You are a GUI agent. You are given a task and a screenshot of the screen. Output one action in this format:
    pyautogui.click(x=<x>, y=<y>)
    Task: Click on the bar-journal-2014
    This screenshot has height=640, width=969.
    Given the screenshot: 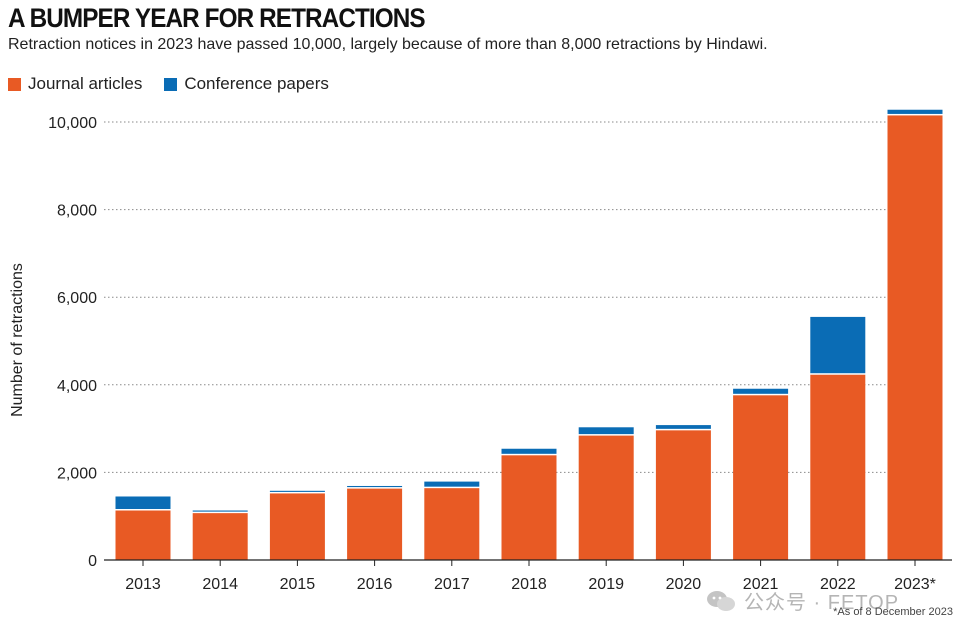 What is the action you would take?
    pyautogui.click(x=220, y=536)
    